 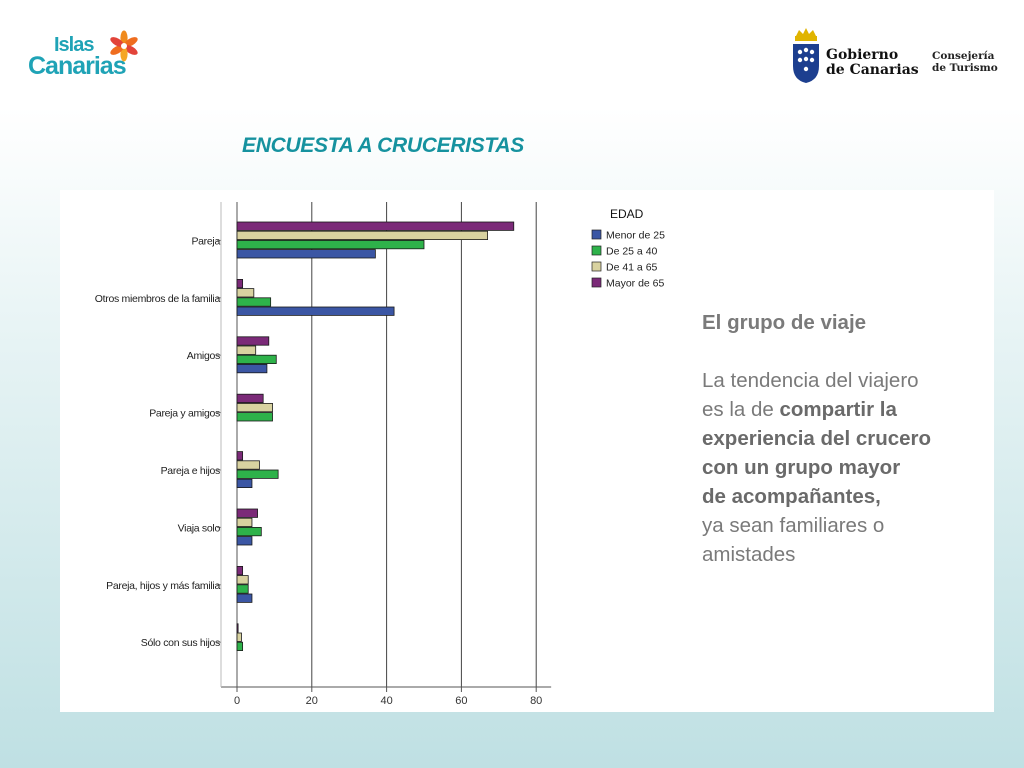 What do you see at coordinates (632, 268) in the screenshot?
I see `legend-label: De 41 a 65` at bounding box center [632, 268].